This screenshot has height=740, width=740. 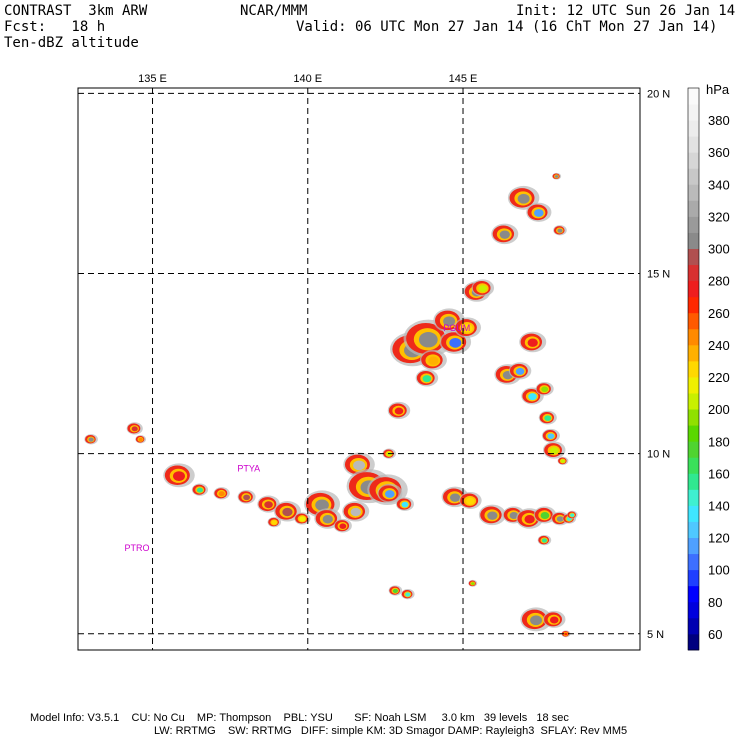 What do you see at coordinates (719, 505) in the screenshot?
I see `colorbar-label: 140` at bounding box center [719, 505].